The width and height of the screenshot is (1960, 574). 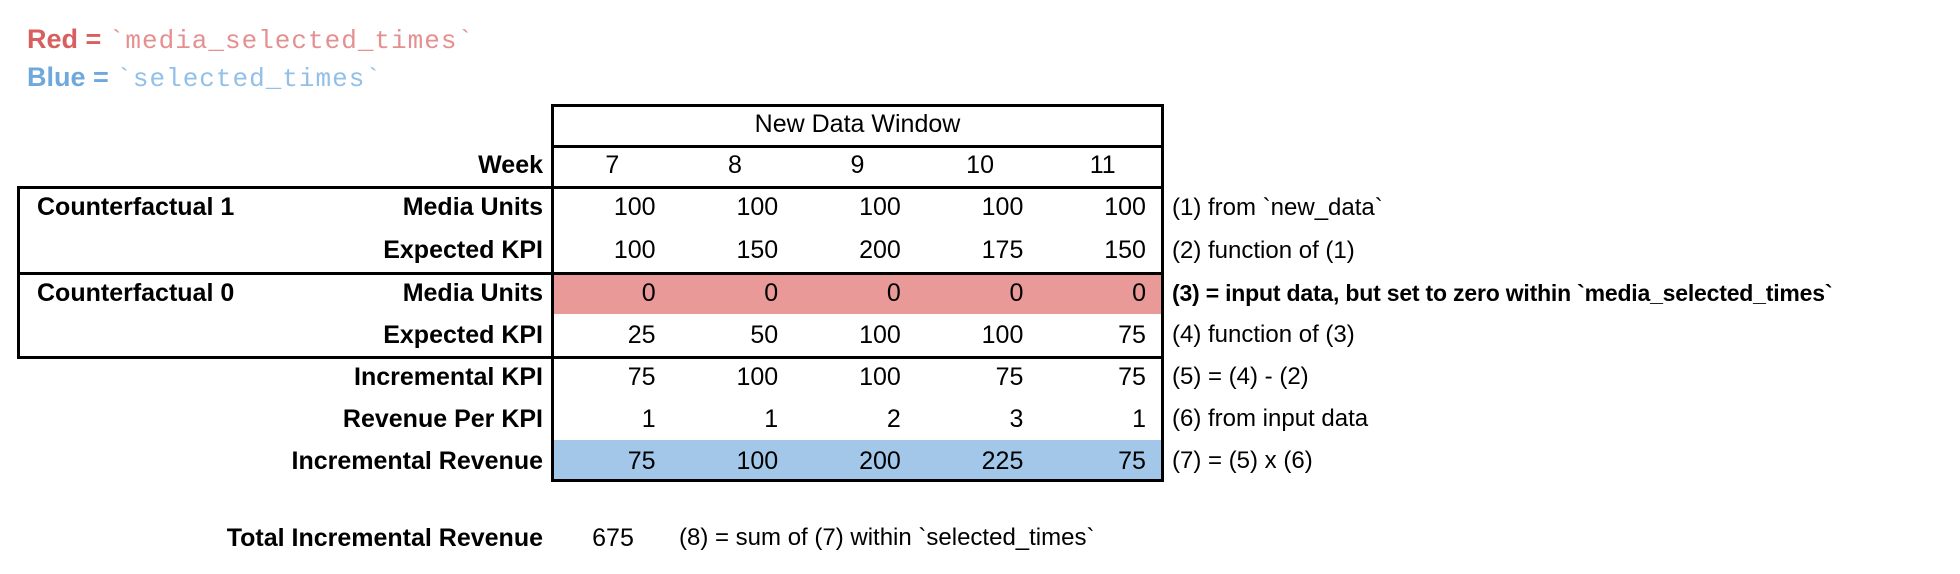 What do you see at coordinates (147, 165) in the screenshot?
I see `week-row-spacer` at bounding box center [147, 165].